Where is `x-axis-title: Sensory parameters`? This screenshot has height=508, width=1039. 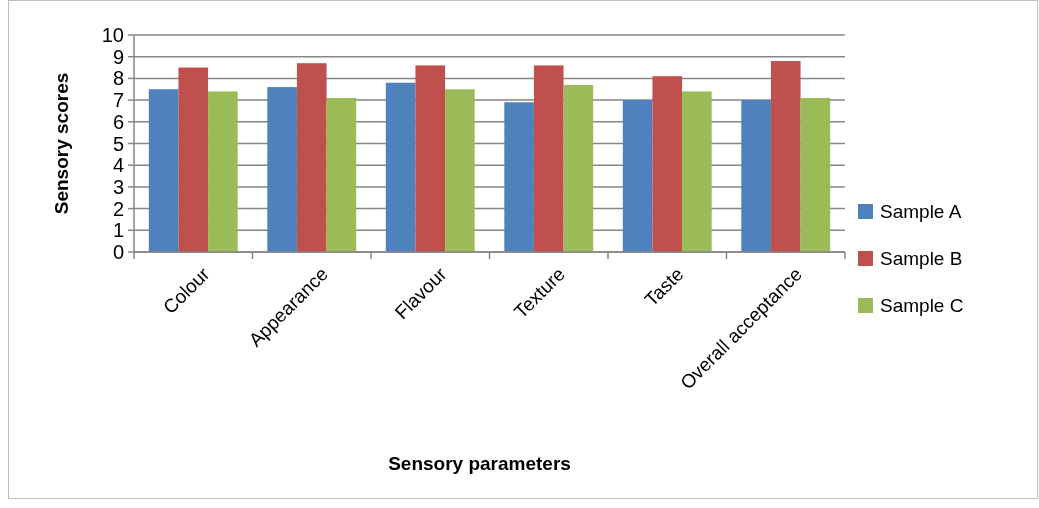 x-axis-title: Sensory parameters is located at coordinates (479, 463).